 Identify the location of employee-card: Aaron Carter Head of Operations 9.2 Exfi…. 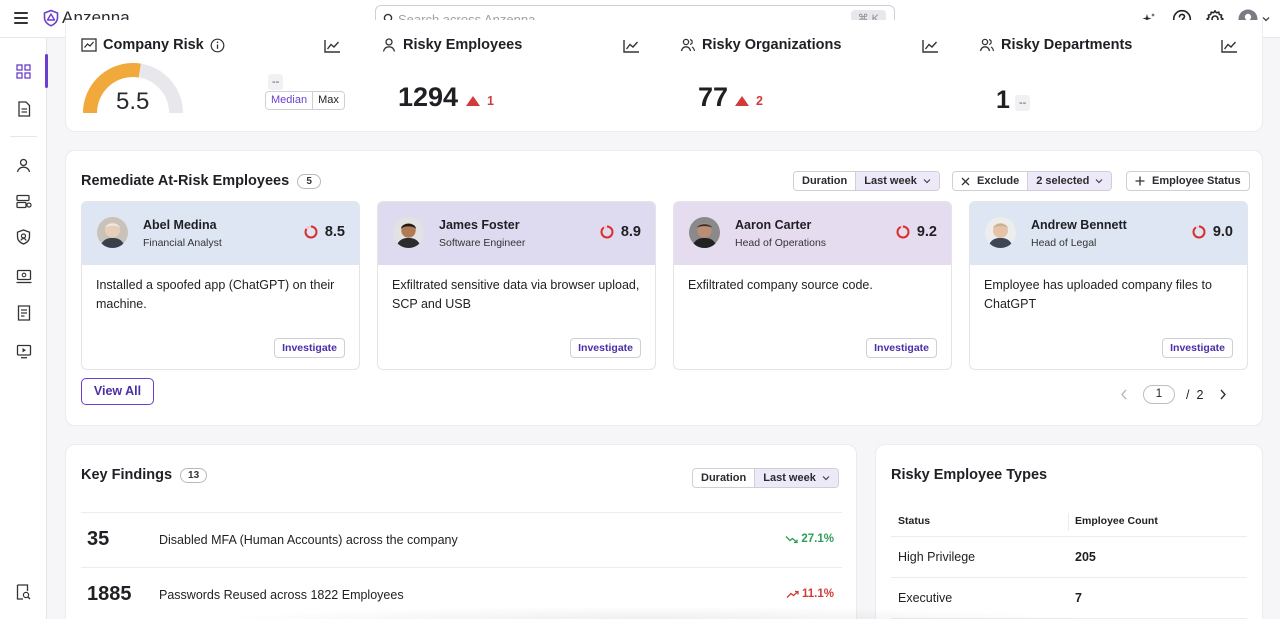
(812, 285).